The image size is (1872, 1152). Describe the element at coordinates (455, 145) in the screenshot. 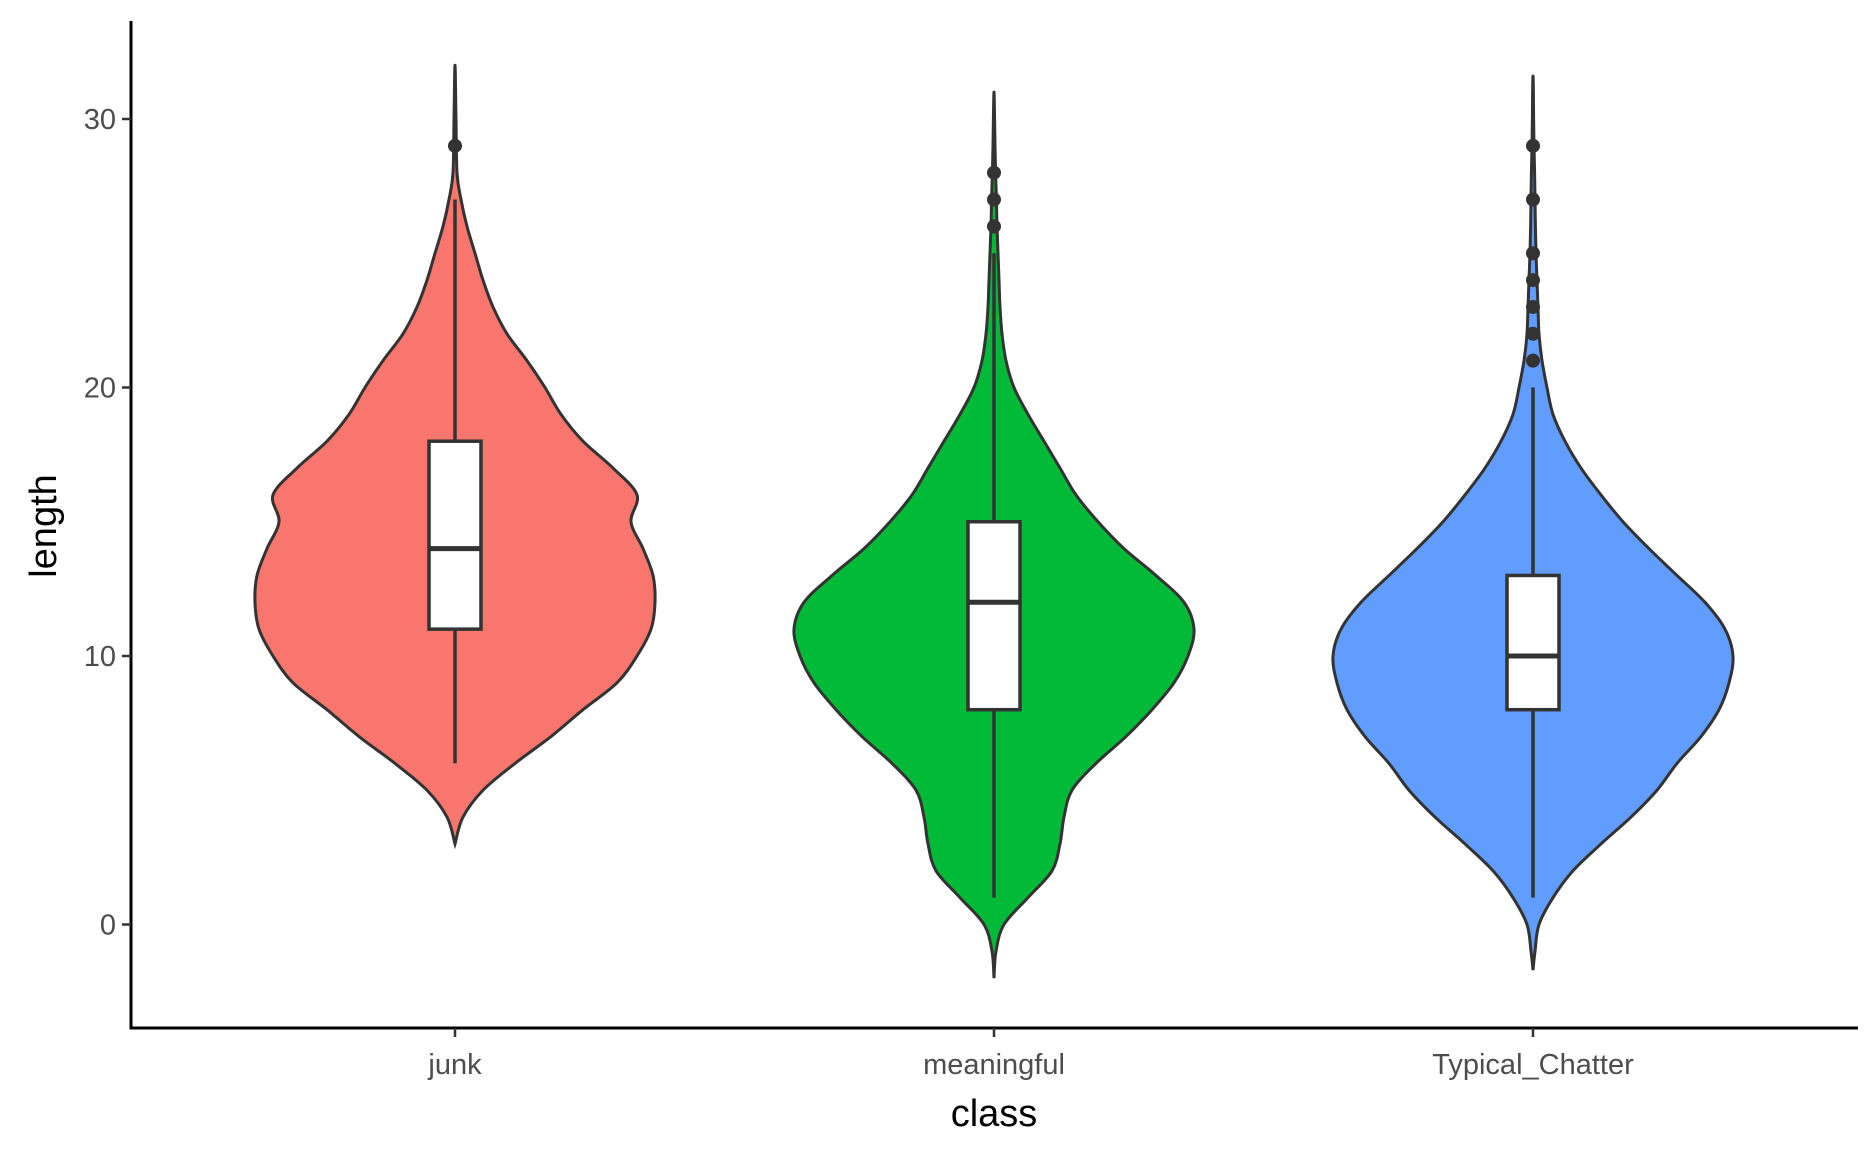

I see `outlier-point-junk` at that location.